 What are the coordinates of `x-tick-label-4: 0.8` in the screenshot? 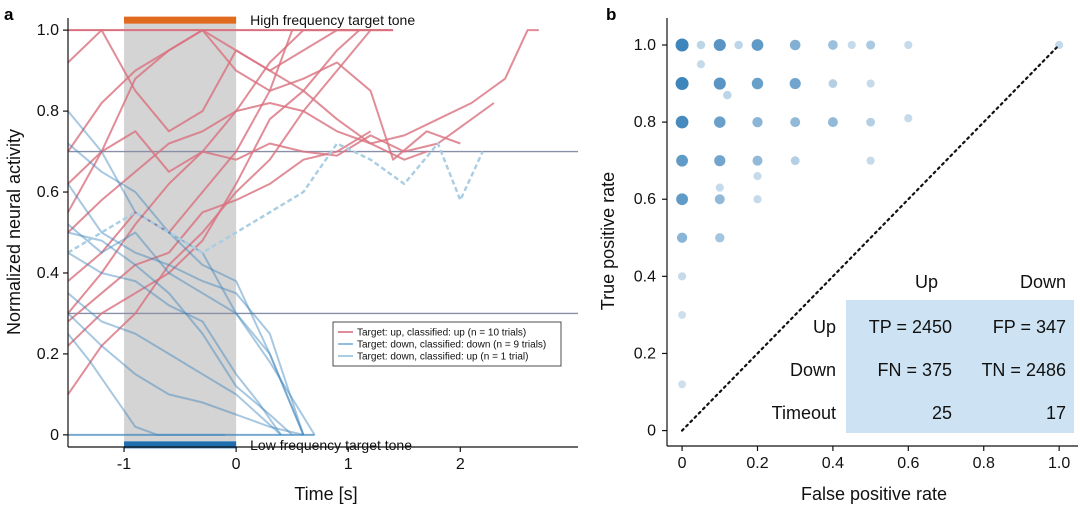 It's located at (984, 463).